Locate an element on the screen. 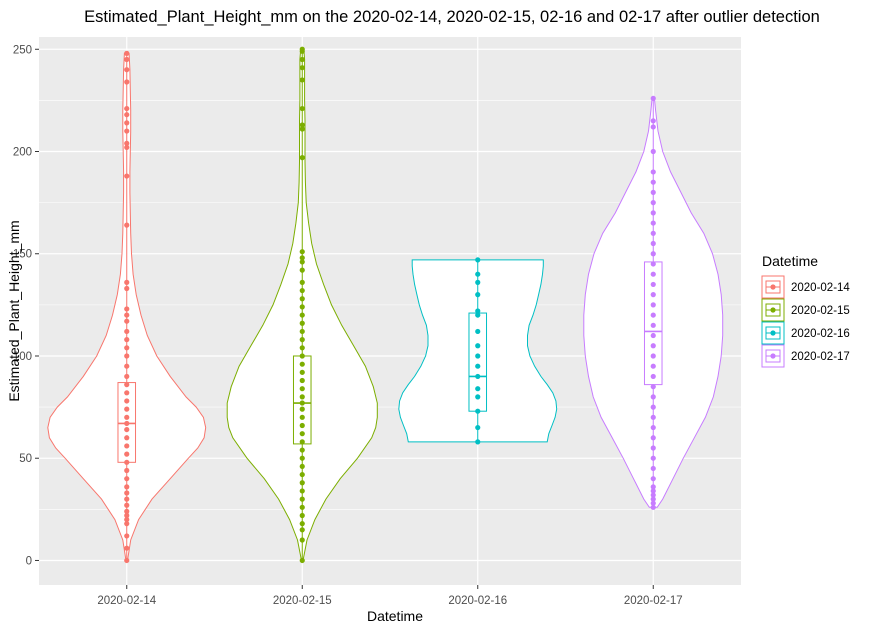 Image resolution: width=871 pixels, height=631 pixels. x-tick-label: 2020-02-14 is located at coordinates (126, 601).